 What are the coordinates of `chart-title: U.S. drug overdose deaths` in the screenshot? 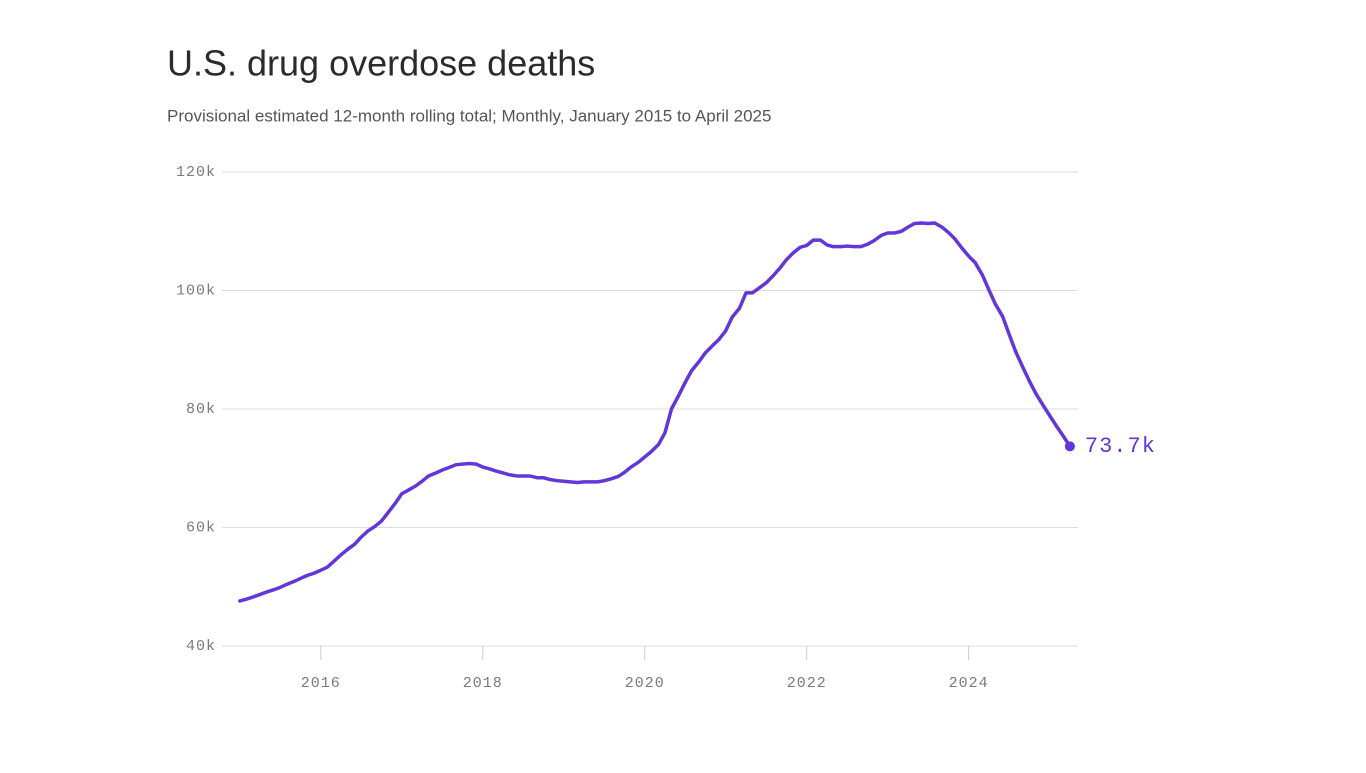 It's located at (381, 63).